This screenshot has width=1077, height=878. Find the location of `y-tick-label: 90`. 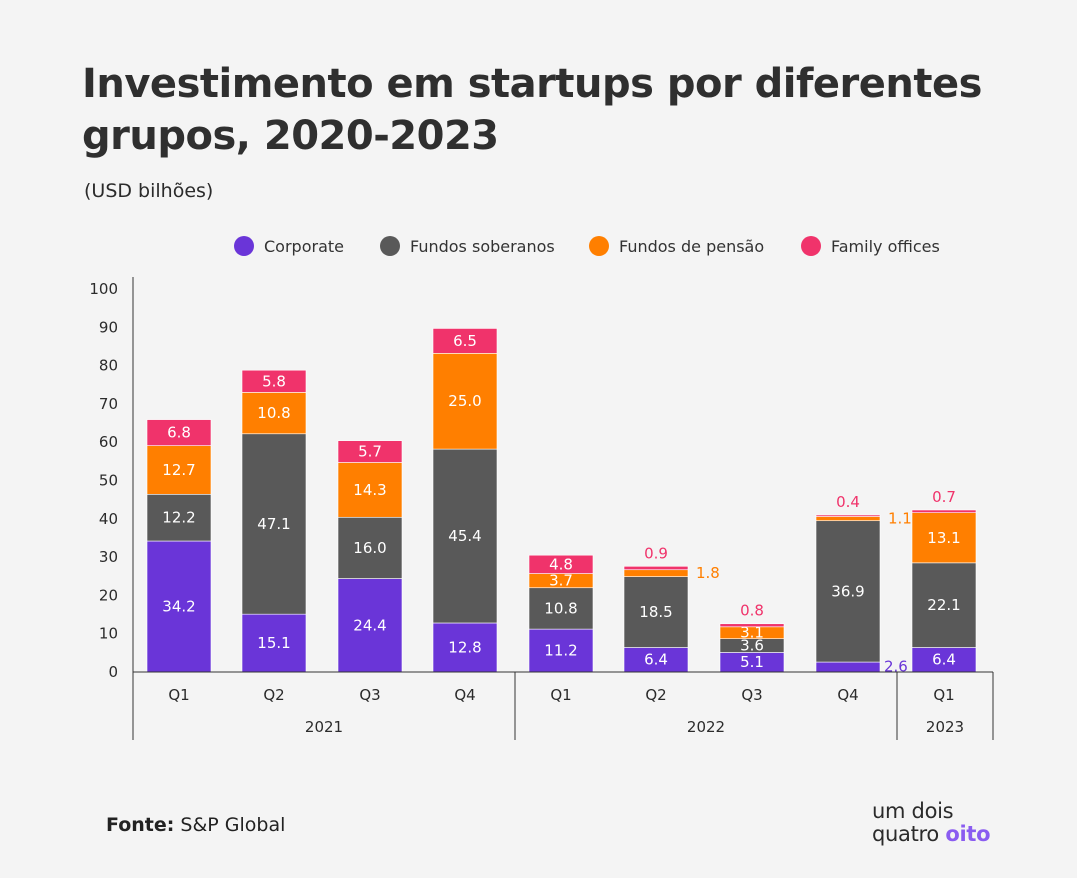

y-tick-label: 90 is located at coordinates (108, 327).